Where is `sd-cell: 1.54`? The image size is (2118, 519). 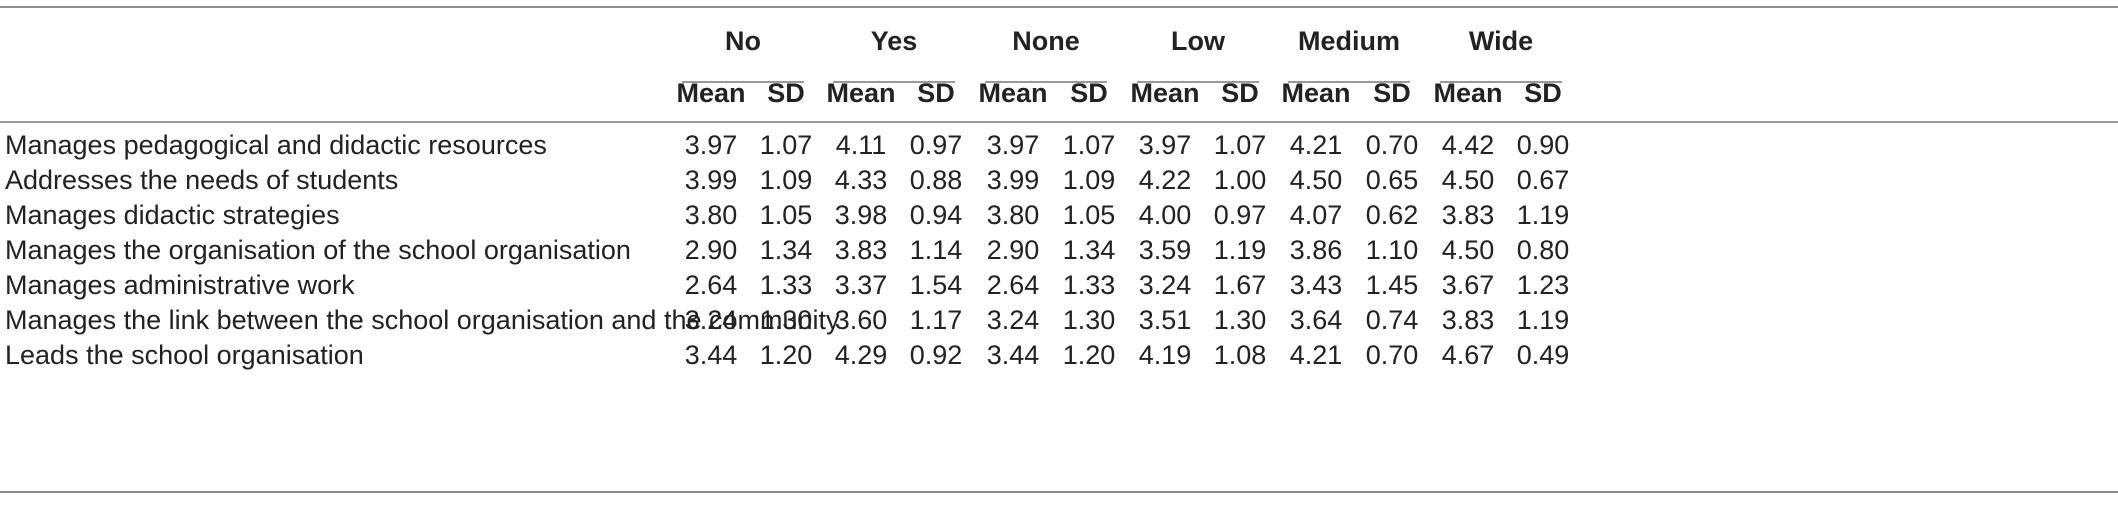 sd-cell: 1.54 is located at coordinates (936, 285).